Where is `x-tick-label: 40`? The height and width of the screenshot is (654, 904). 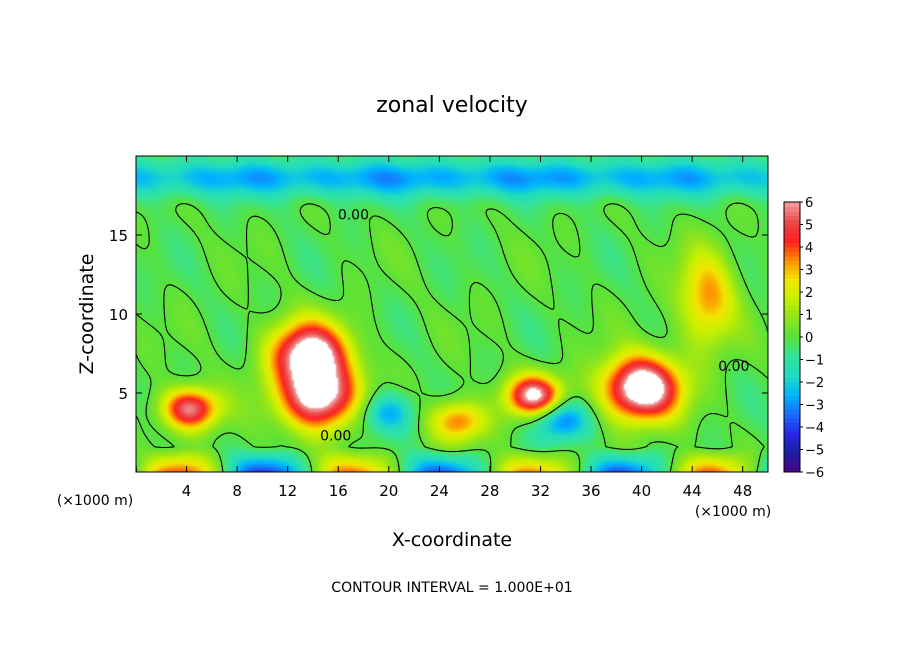
x-tick-label: 40 is located at coordinates (641, 491).